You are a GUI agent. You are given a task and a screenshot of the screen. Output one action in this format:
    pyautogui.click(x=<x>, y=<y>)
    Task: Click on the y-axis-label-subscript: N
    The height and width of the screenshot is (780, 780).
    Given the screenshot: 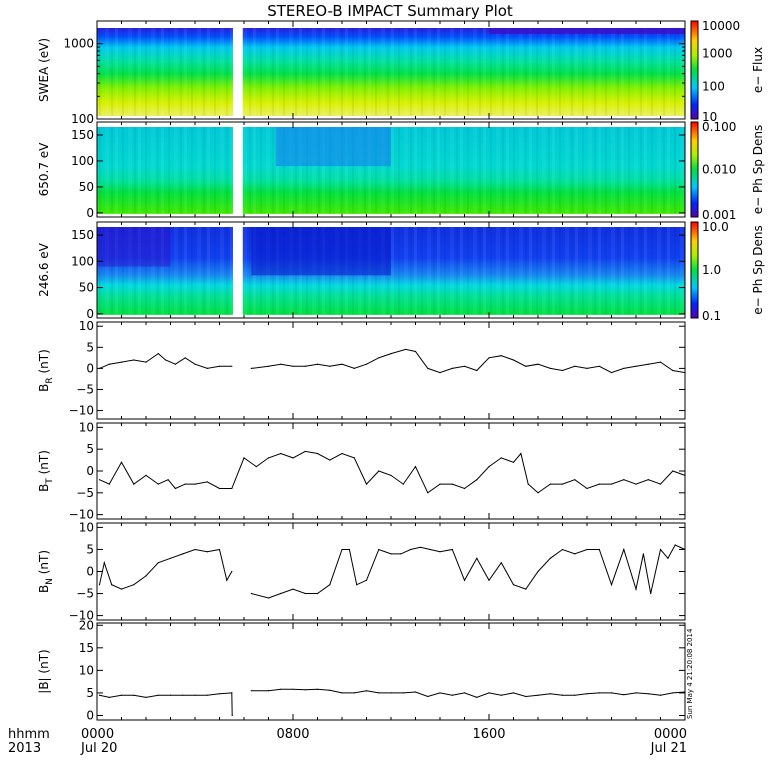 What is the action you would take?
    pyautogui.click(x=50, y=581)
    